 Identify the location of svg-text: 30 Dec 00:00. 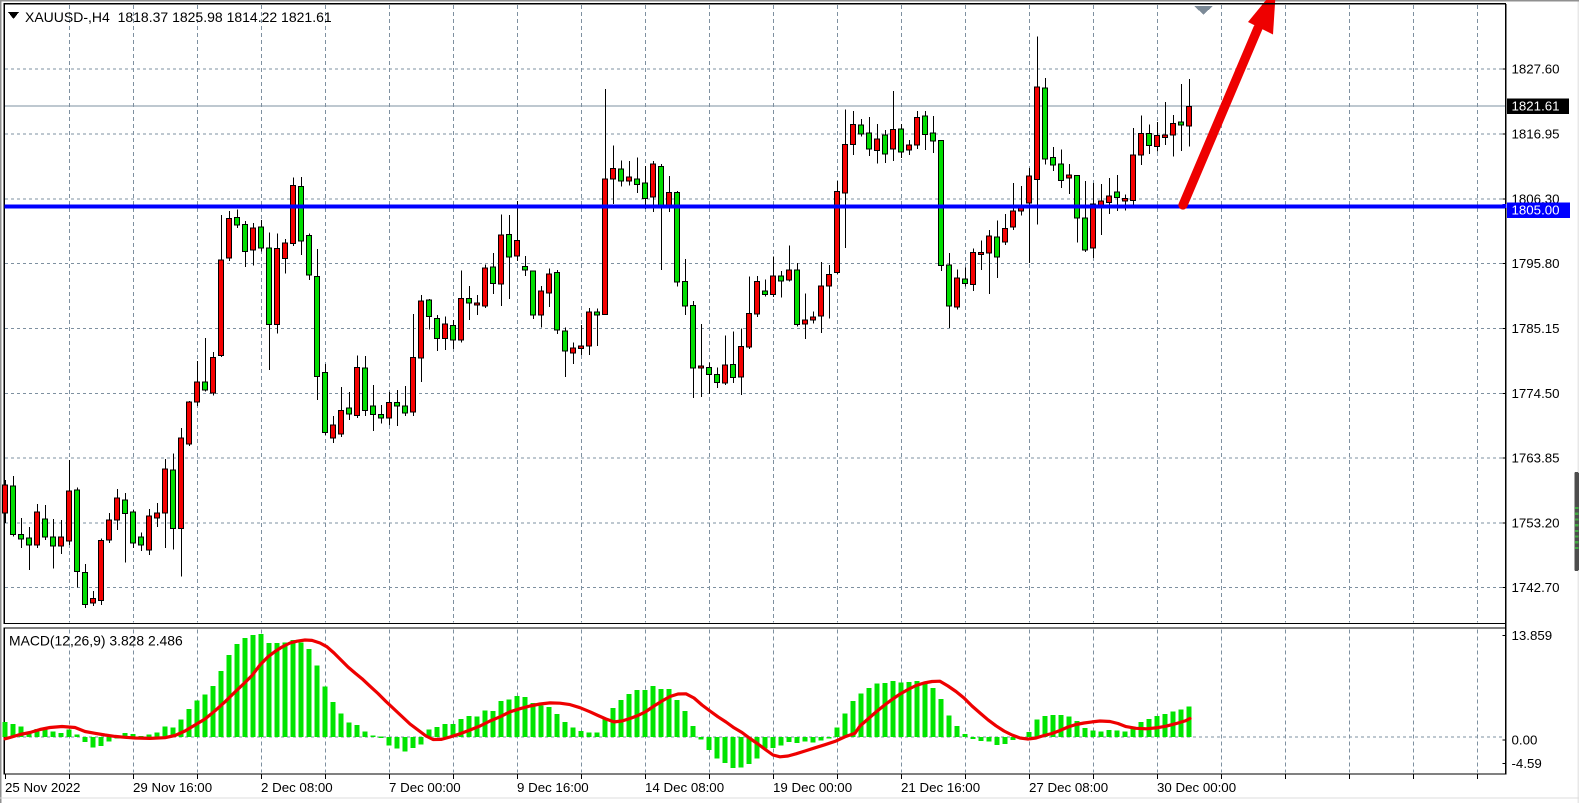
(1196, 787).